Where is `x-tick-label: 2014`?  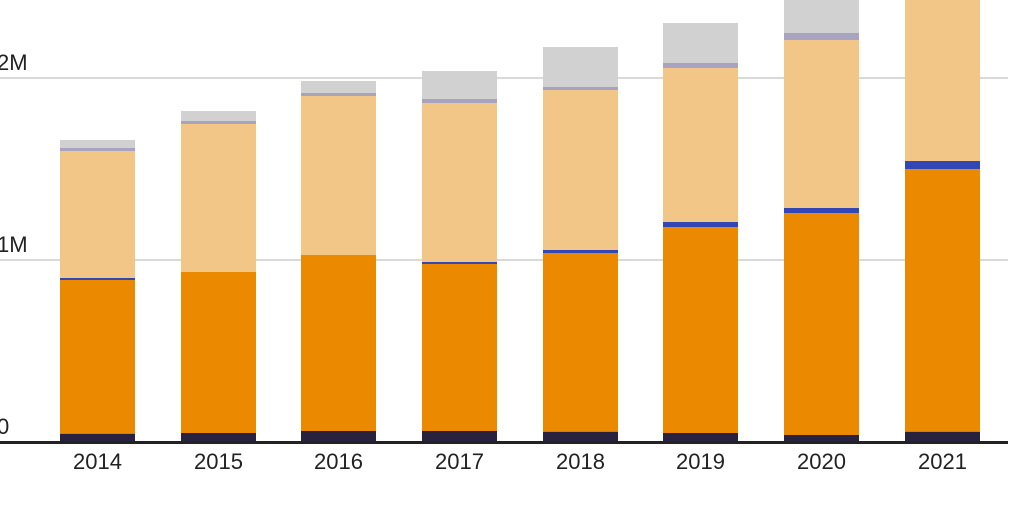 x-tick-label: 2014 is located at coordinates (97, 461).